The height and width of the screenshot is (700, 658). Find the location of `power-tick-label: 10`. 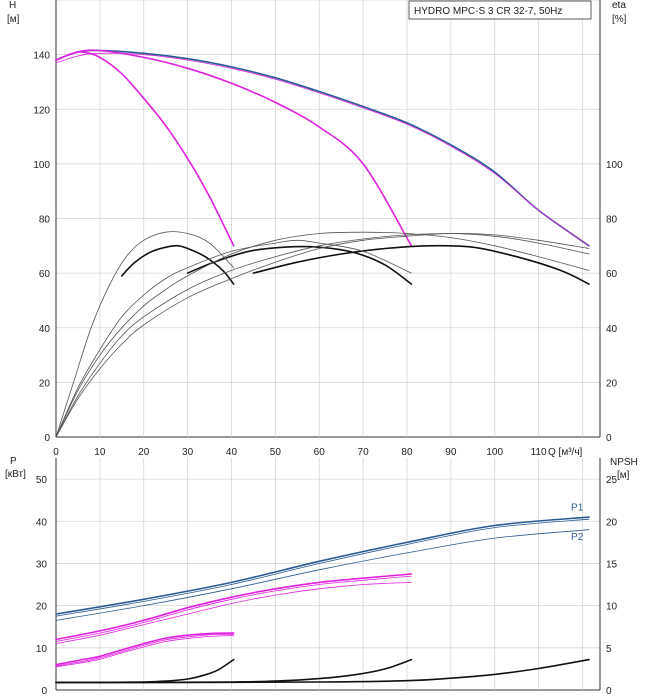

power-tick-label: 10 is located at coordinates (42, 649).